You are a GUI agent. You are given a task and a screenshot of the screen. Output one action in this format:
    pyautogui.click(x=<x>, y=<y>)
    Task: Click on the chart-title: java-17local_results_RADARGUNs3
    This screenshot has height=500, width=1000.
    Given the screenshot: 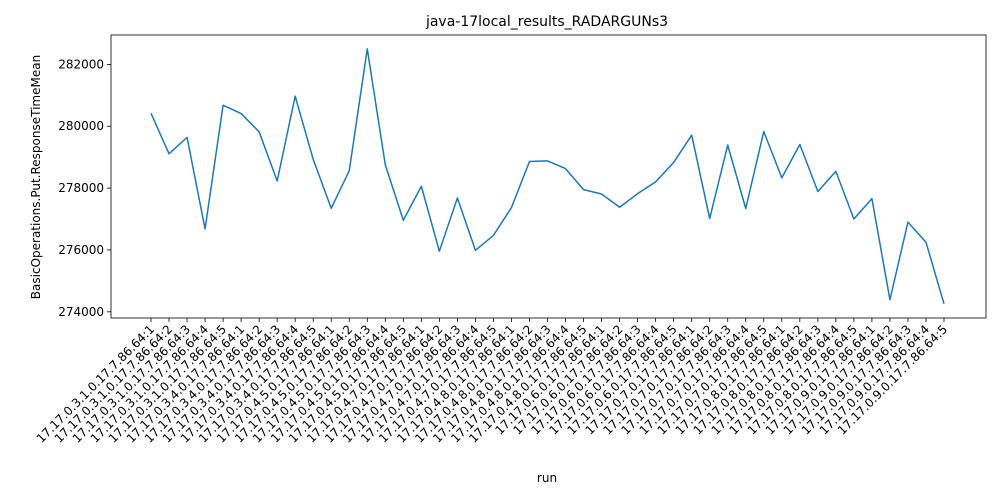 What is the action you would take?
    pyautogui.click(x=546, y=22)
    